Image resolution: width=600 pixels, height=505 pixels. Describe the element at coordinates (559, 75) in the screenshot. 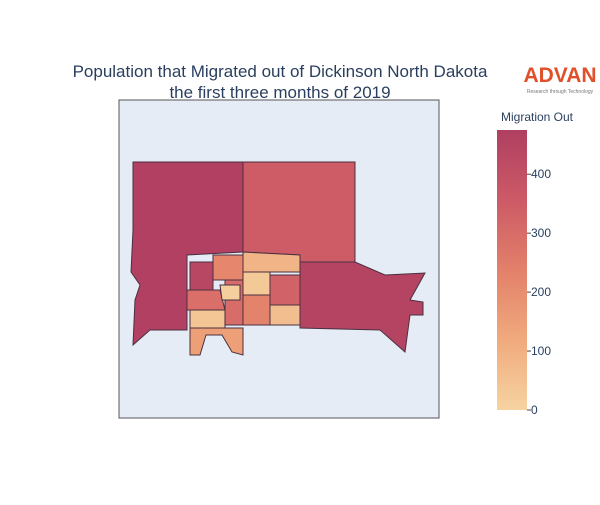

I see `logo-name: ADVAN` at that location.